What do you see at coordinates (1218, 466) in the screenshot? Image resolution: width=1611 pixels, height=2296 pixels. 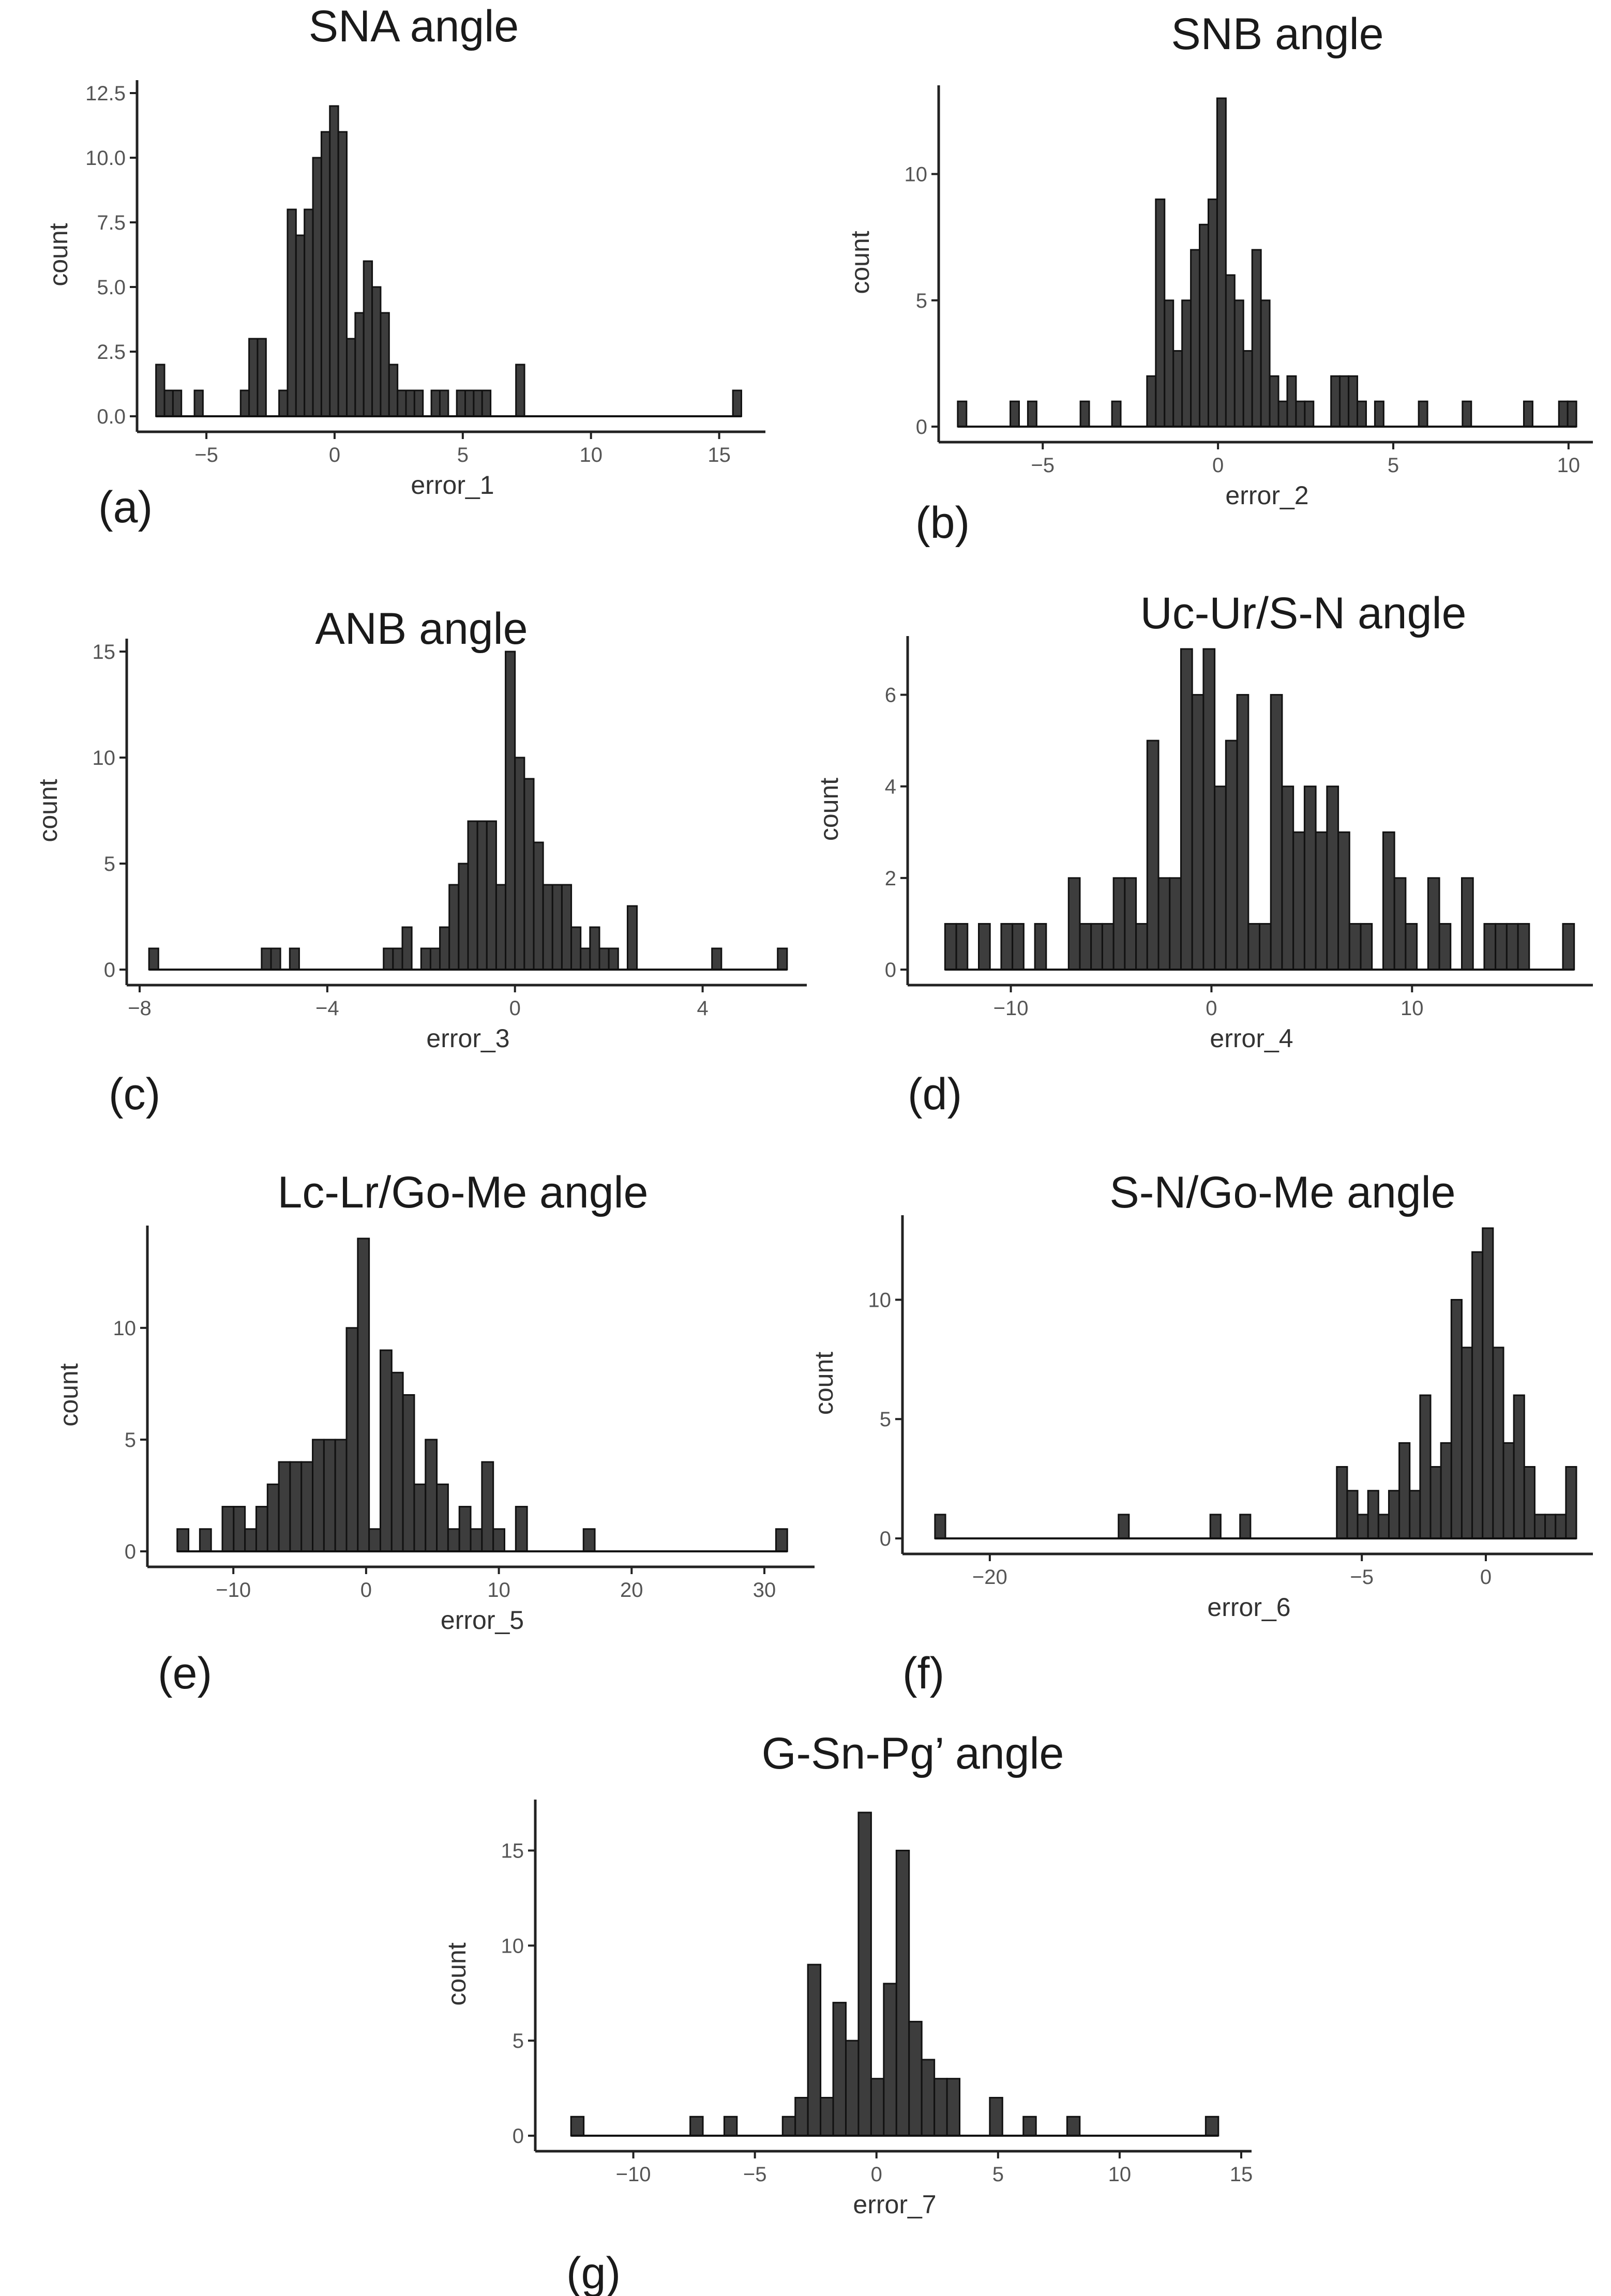 I see `x-tick-label: 0` at bounding box center [1218, 466].